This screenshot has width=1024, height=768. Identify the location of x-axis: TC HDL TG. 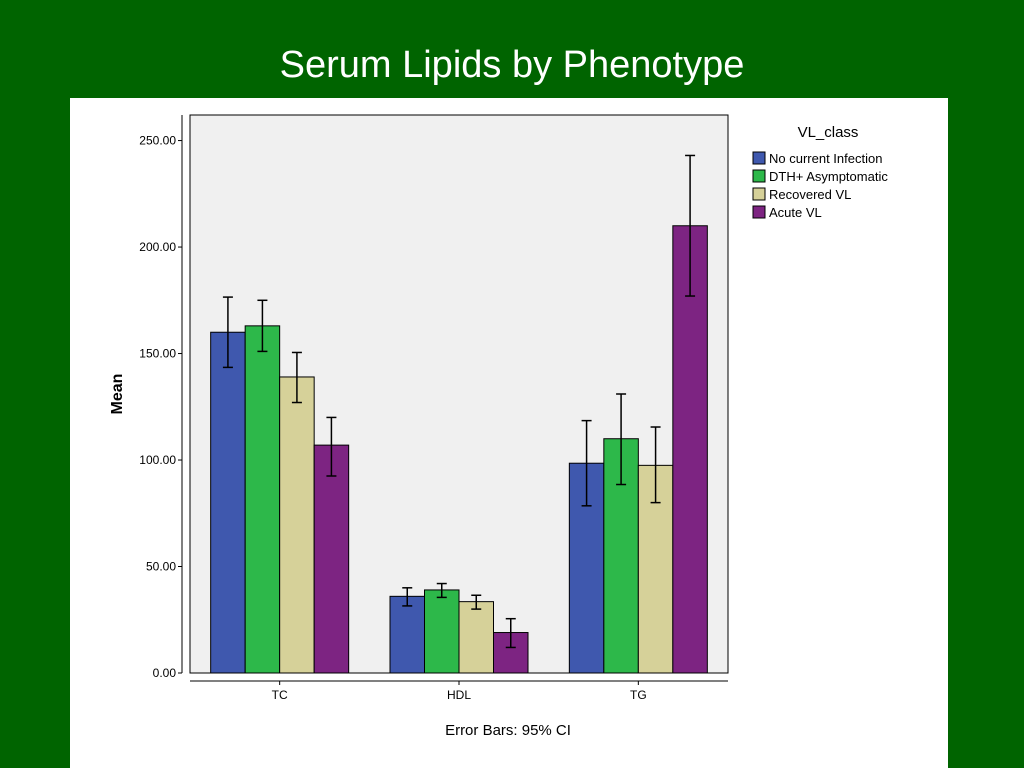
(459, 691).